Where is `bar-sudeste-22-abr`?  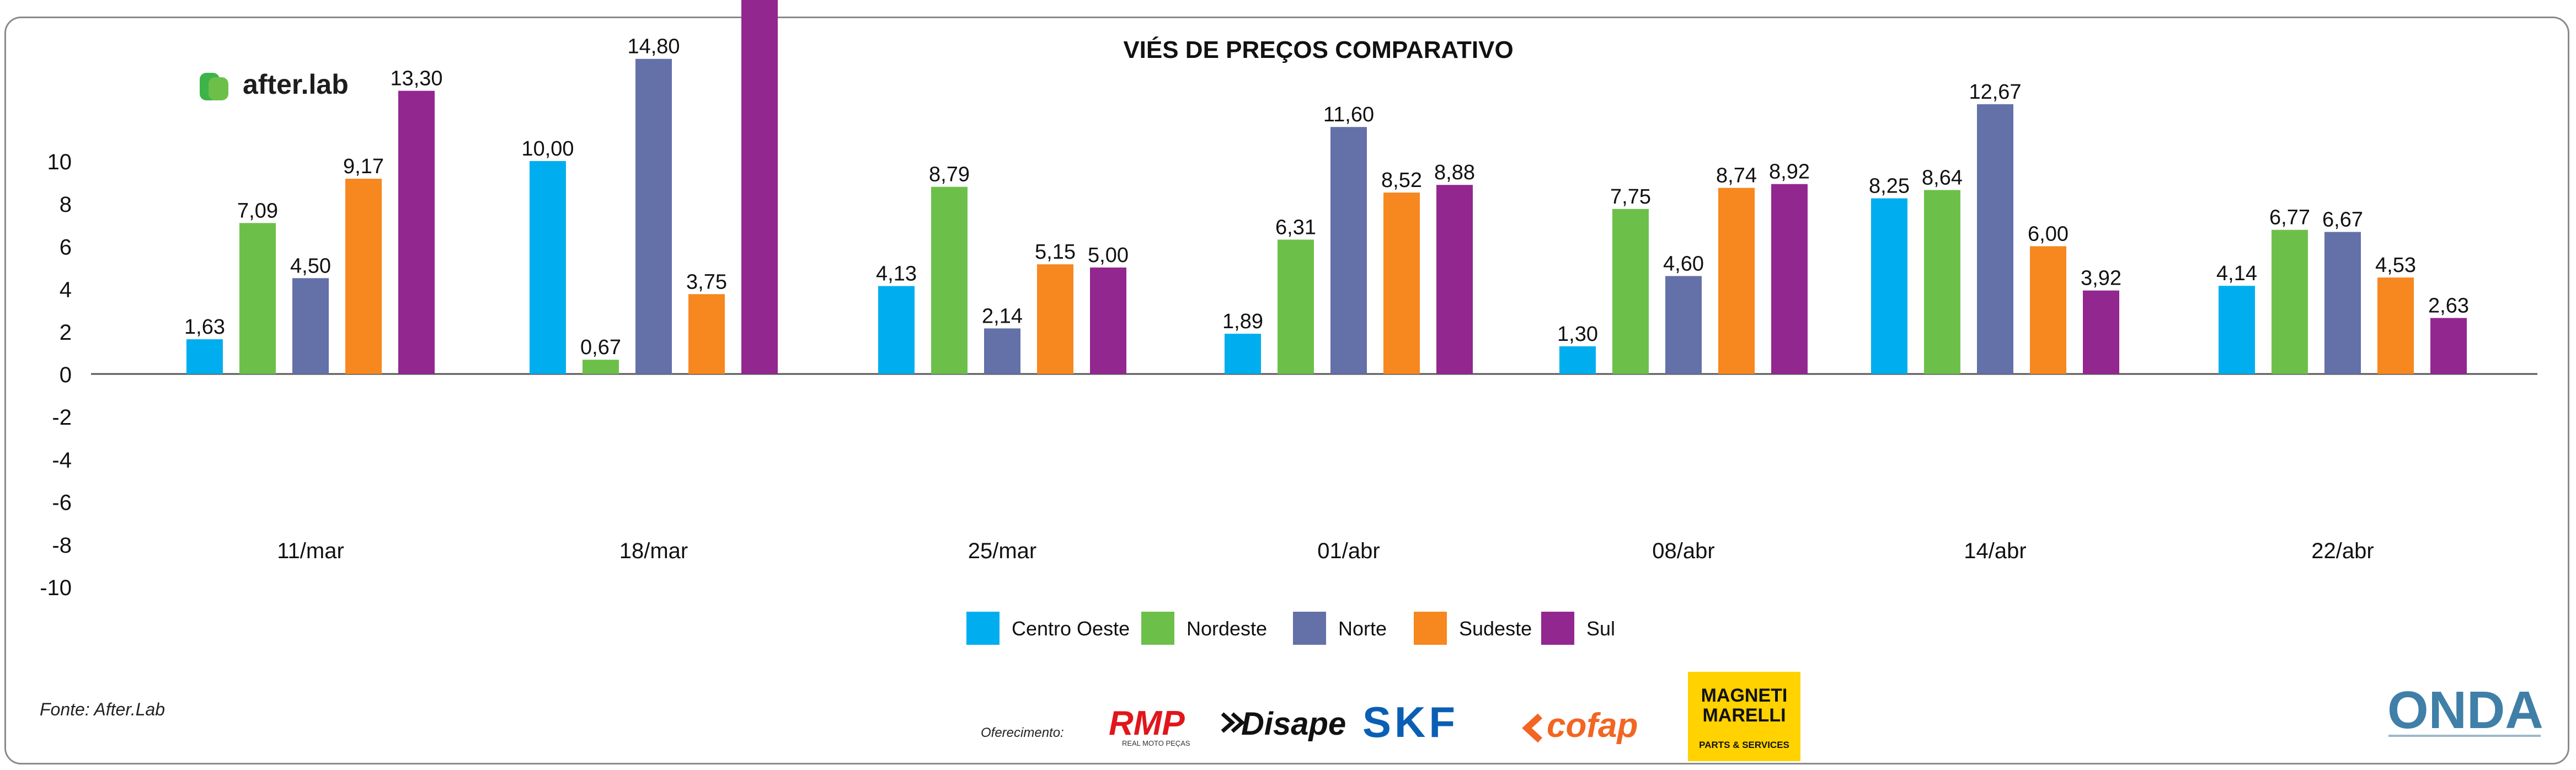 bar-sudeste-22-abr is located at coordinates (2395, 325).